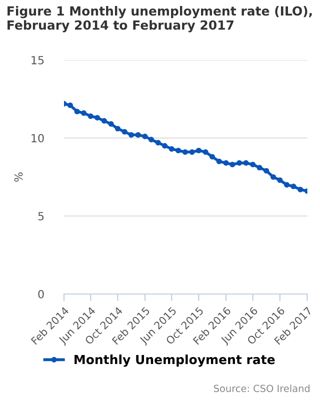  What do you see at coordinates (38, 60) in the screenshot?
I see `y-tick-label: 15` at bounding box center [38, 60].